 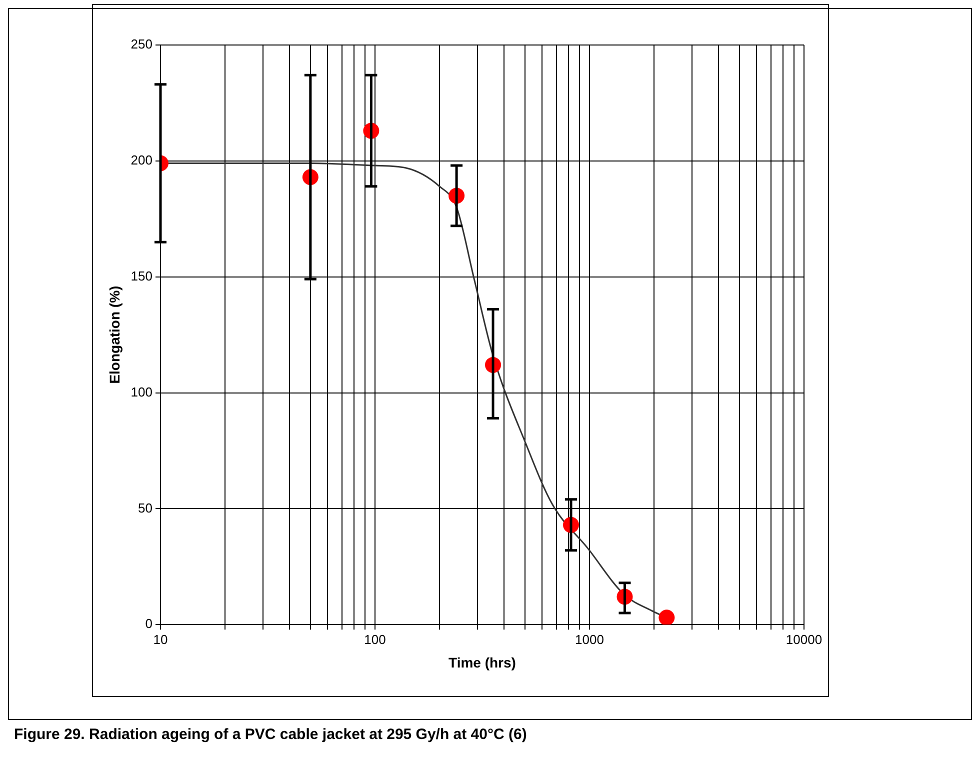 I want to click on y-tick-label: 150, so click(x=141, y=276).